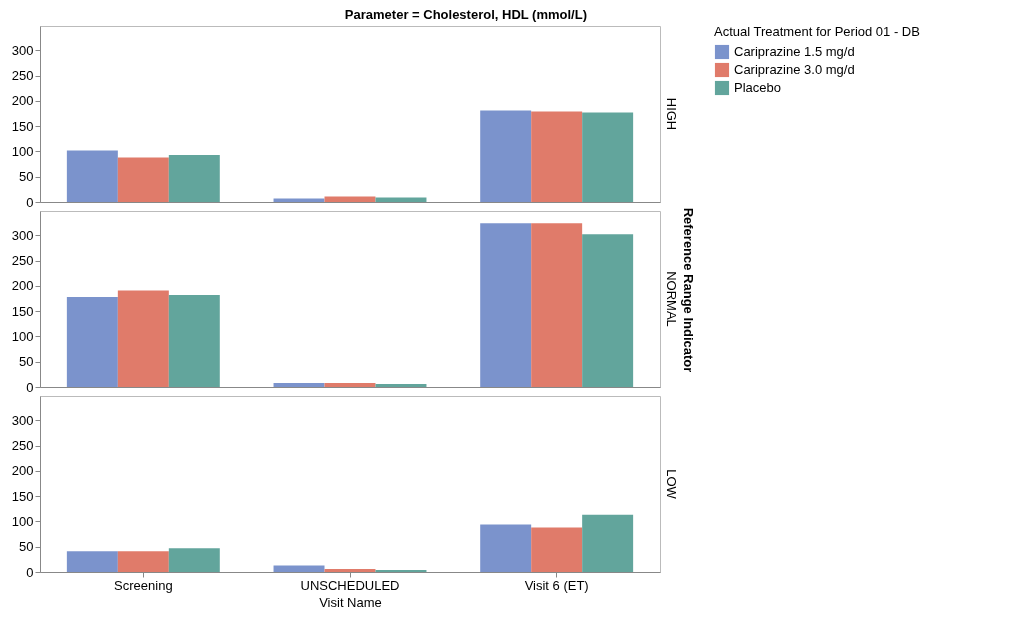  What do you see at coordinates (465, 14) in the screenshot?
I see `chart-title: Parameter = Cholesterol, HDL (mmol/L)` at bounding box center [465, 14].